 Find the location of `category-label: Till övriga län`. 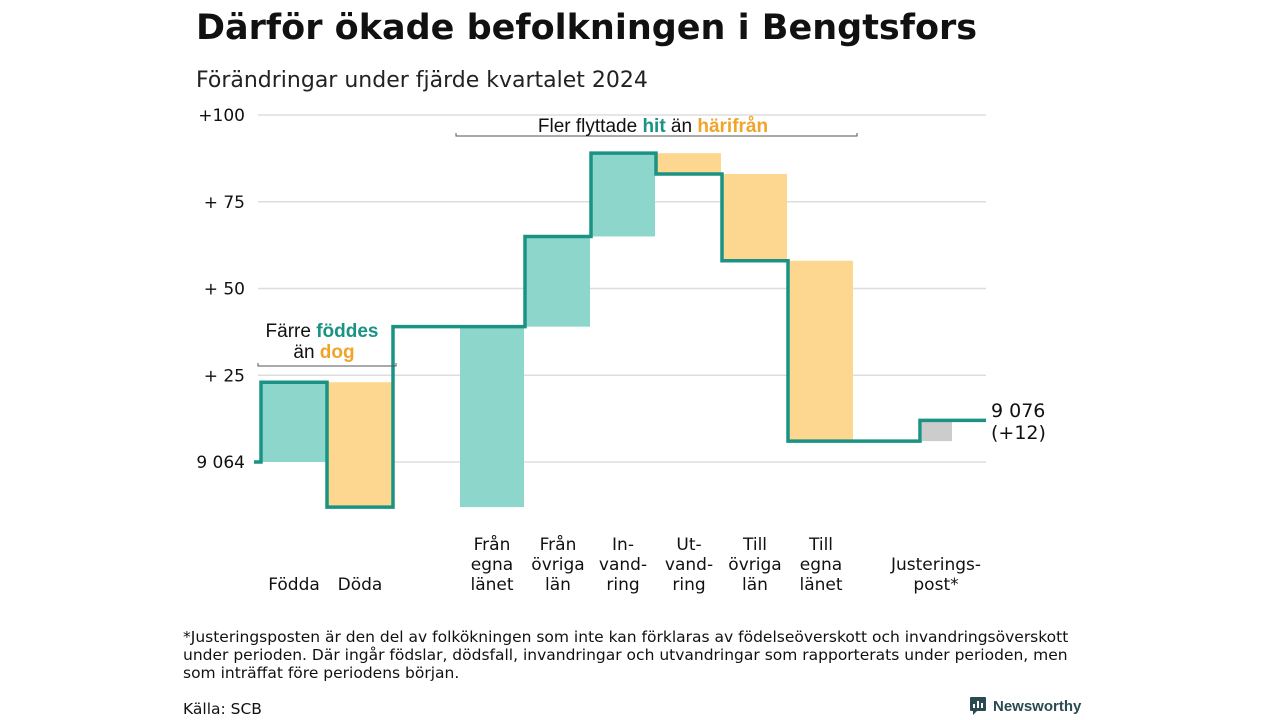

category-label: Till övriga län is located at coordinates (755, 563).